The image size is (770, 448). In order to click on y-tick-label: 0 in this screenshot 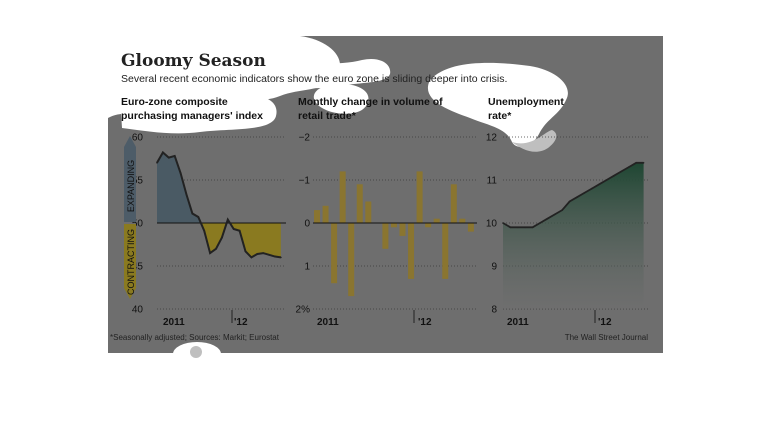, I will do `click(307, 224)`.